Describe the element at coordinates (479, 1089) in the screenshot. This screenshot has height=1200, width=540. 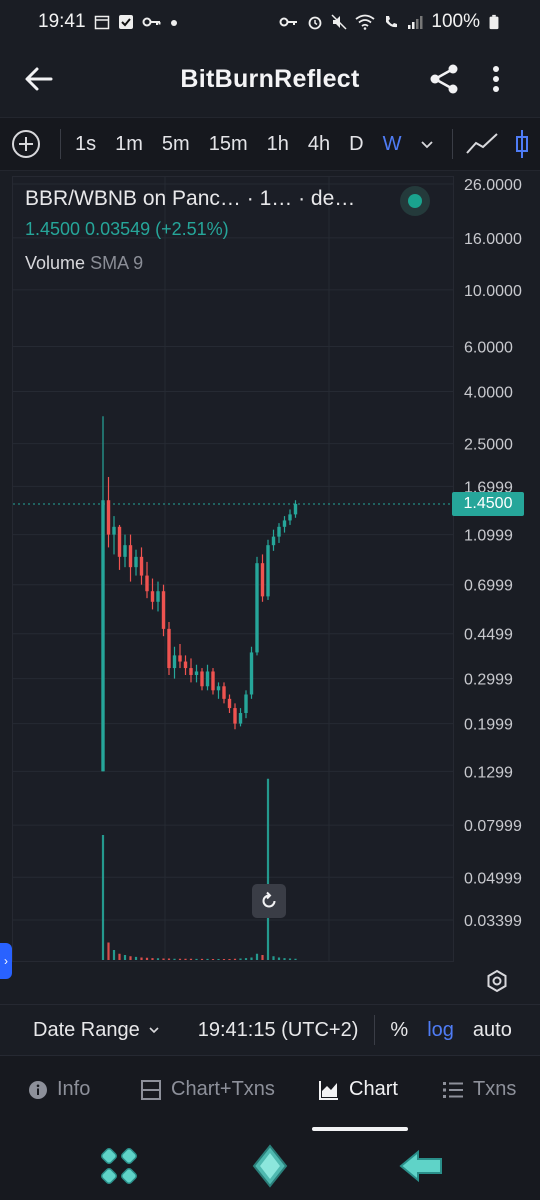
I see `nav-txns: Txns` at that location.